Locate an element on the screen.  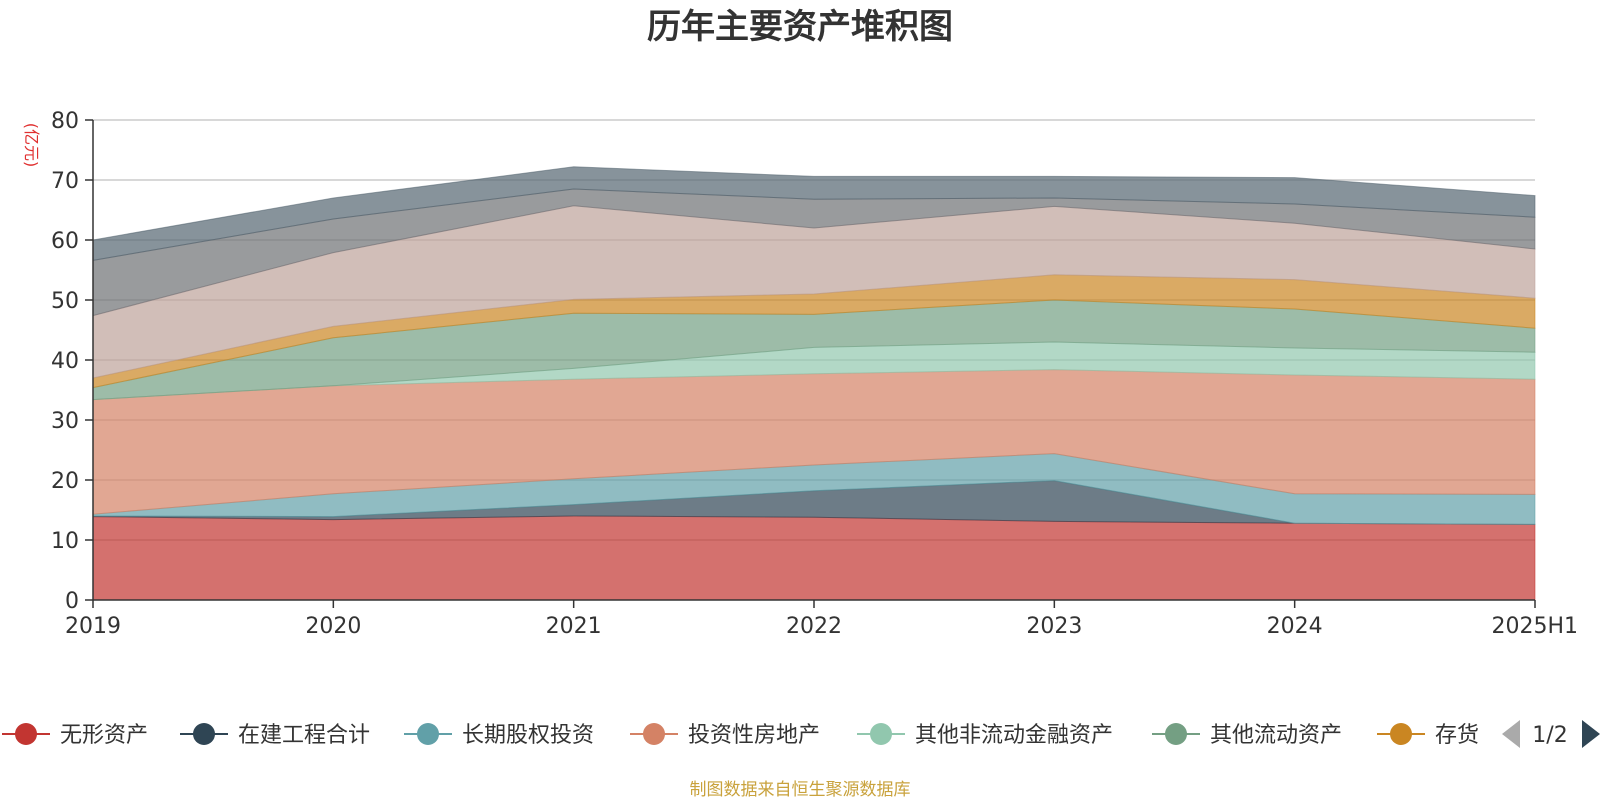
y-axis-unit-label: (亿元) is located at coordinates (31, 145).